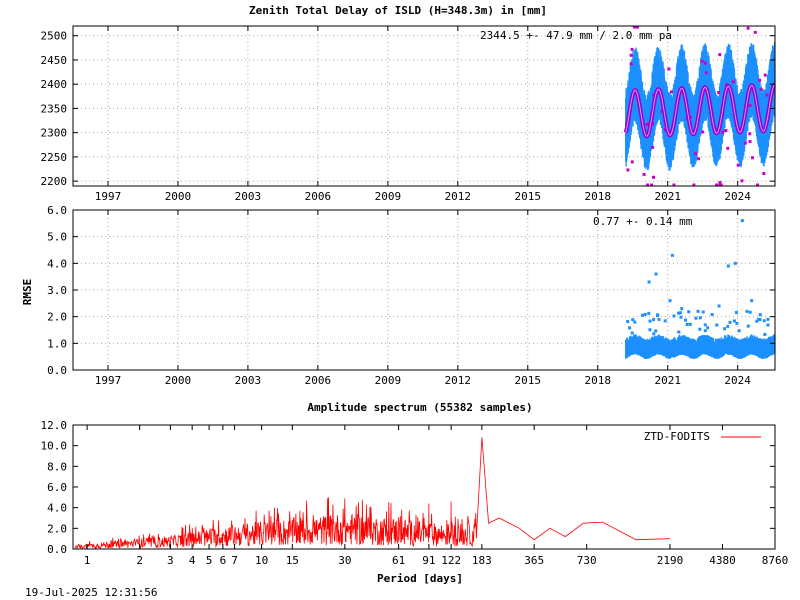 The image size is (800, 600). I want to click on y-tick-label: 6.0, so click(57, 487).